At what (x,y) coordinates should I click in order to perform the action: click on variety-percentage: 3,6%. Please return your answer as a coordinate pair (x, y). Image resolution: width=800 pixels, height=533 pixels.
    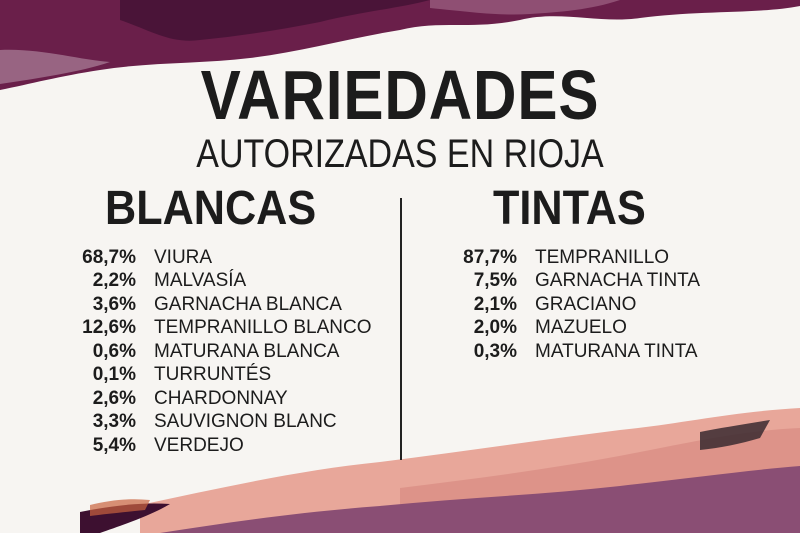
    Looking at the image, I should click on (114, 304).